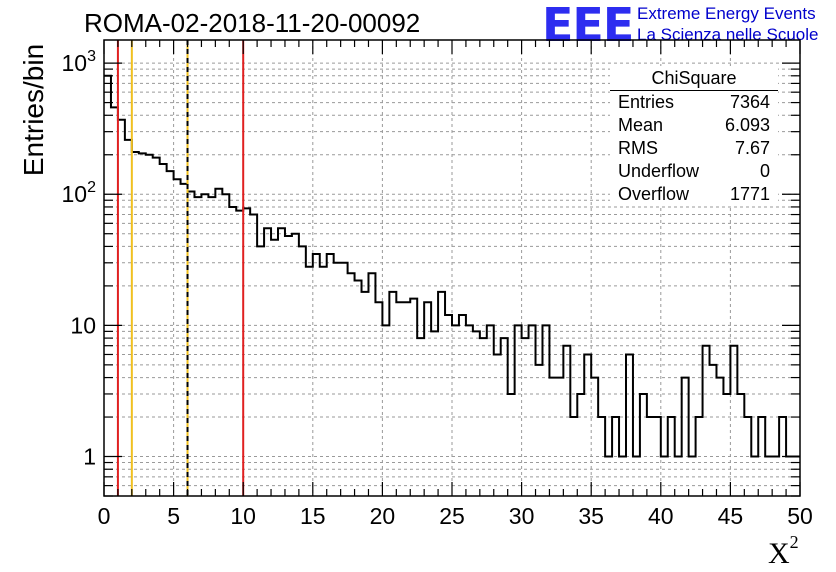  What do you see at coordinates (252, 23) in the screenshot?
I see `chart-title: ROMA-02-2018-11-20-00092` at bounding box center [252, 23].